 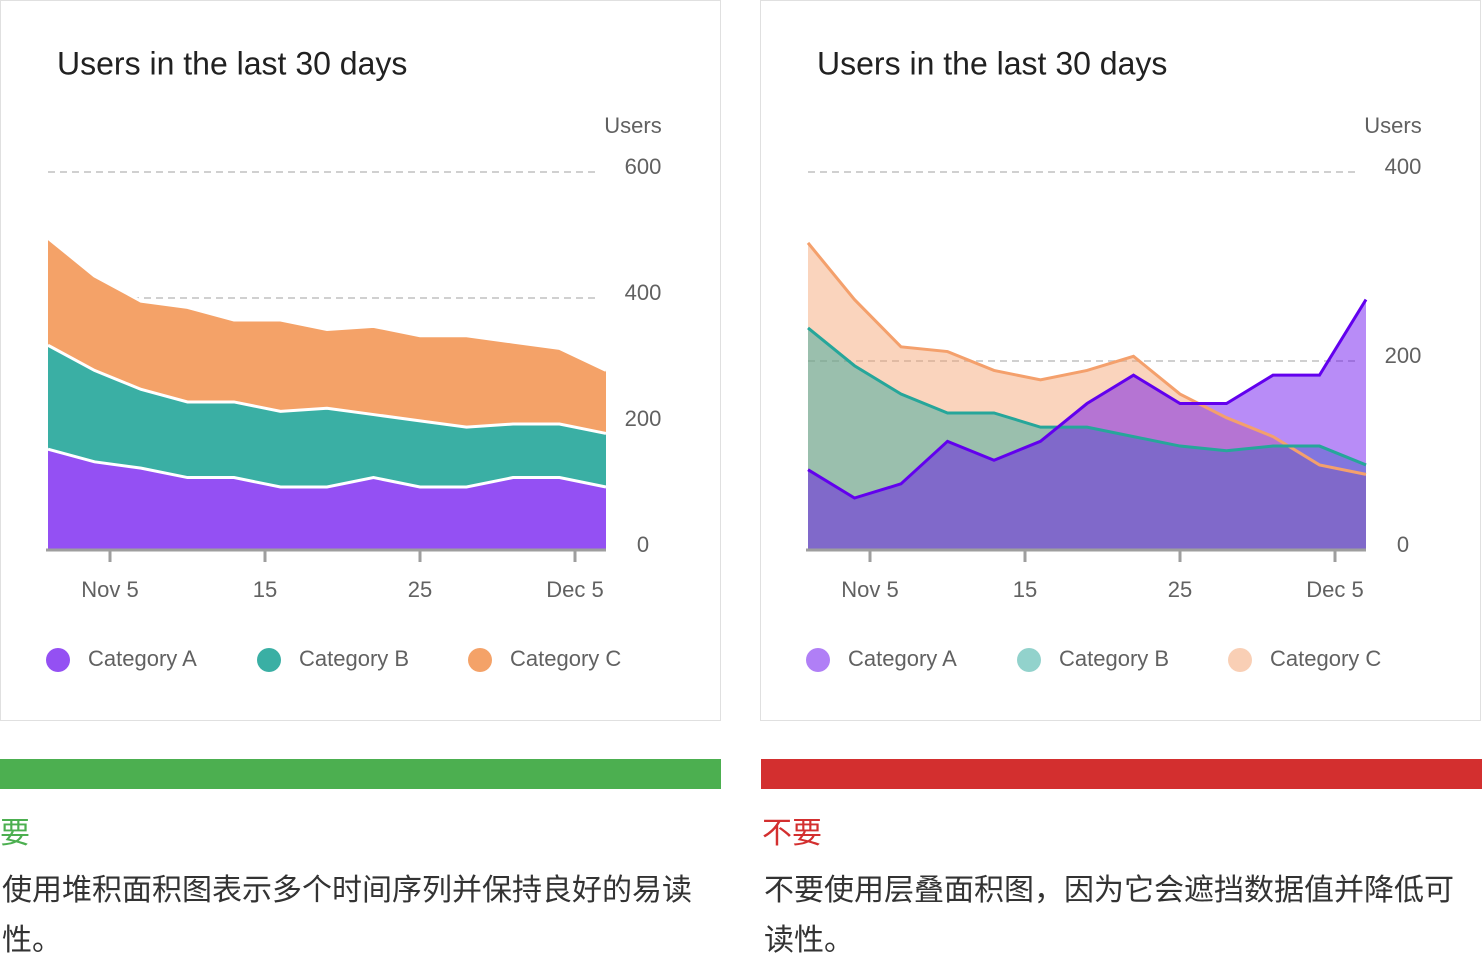 I want to click on guidance-label: 不要, so click(x=792, y=833).